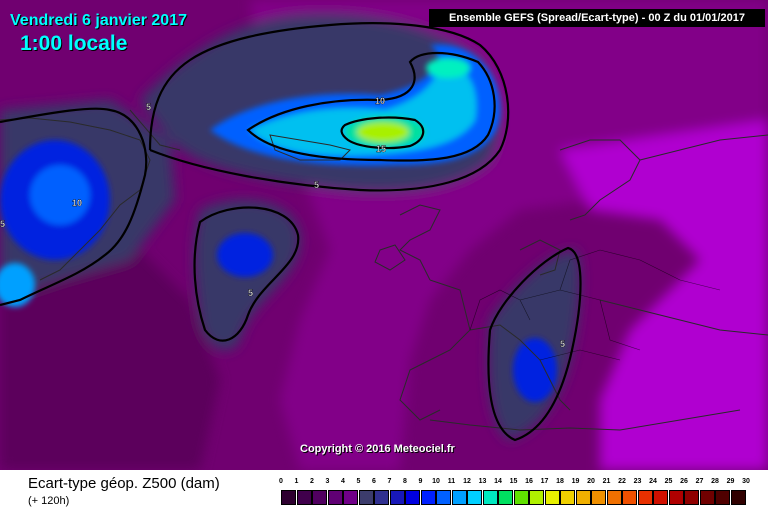  What do you see at coordinates (312, 481) in the screenshot?
I see `scale-label: 2` at bounding box center [312, 481].